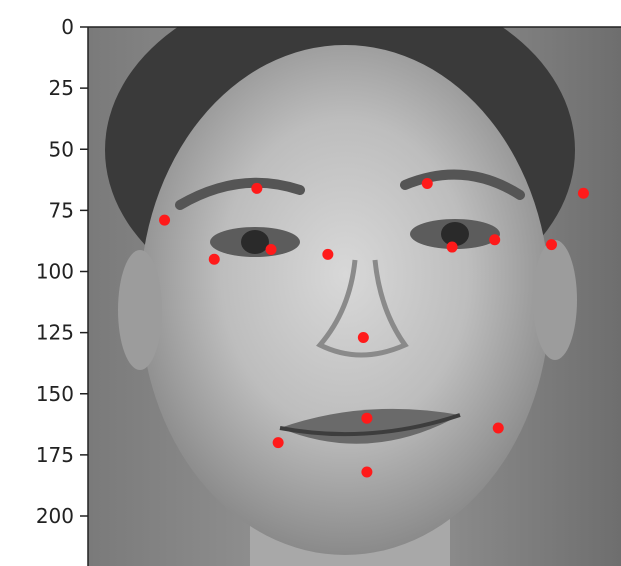  I want to click on y-tick-label: 75, so click(61, 210).